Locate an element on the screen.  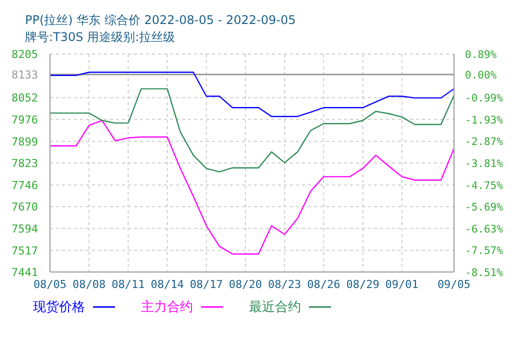
y2-tick-label: -8.51% is located at coordinates (484, 273).